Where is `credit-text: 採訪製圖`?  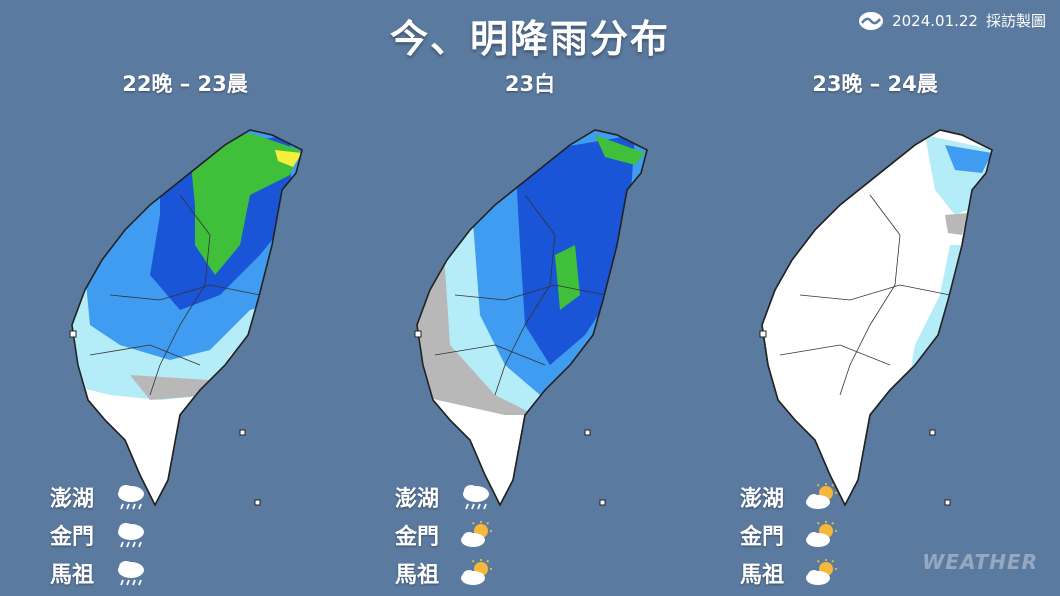
credit-text: 採訪製圖 is located at coordinates (1015, 21).